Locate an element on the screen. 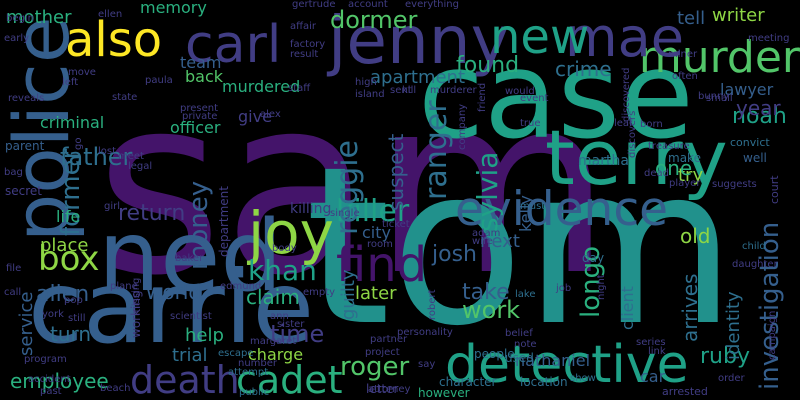  word-call: call is located at coordinates (13, 292).